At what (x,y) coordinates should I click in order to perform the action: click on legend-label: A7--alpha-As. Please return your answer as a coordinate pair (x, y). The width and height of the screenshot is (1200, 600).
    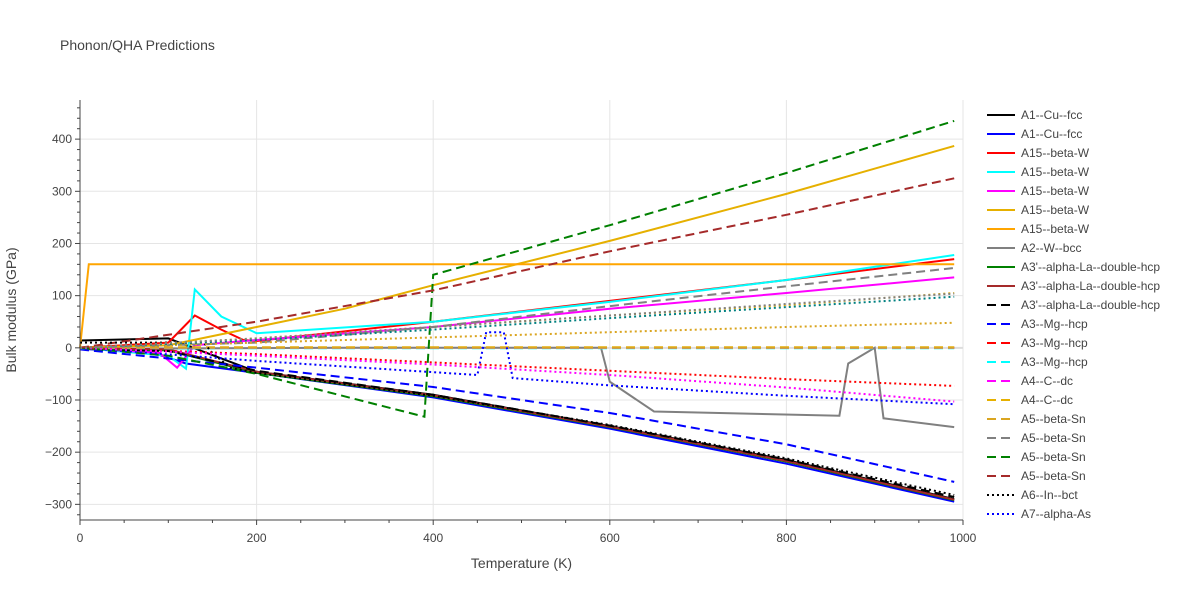
    Looking at the image, I should click on (1056, 514).